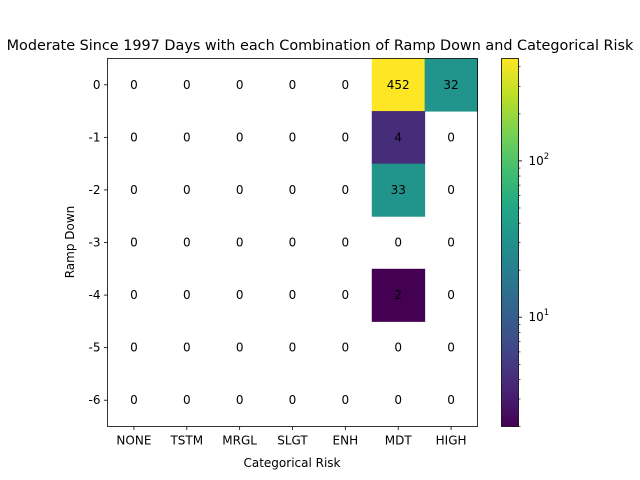 Image resolution: width=640 pixels, height=480 pixels. I want to click on y-axis-ticks: 0 -1 -2 -3 -4 -5 -6, so click(98, 242).